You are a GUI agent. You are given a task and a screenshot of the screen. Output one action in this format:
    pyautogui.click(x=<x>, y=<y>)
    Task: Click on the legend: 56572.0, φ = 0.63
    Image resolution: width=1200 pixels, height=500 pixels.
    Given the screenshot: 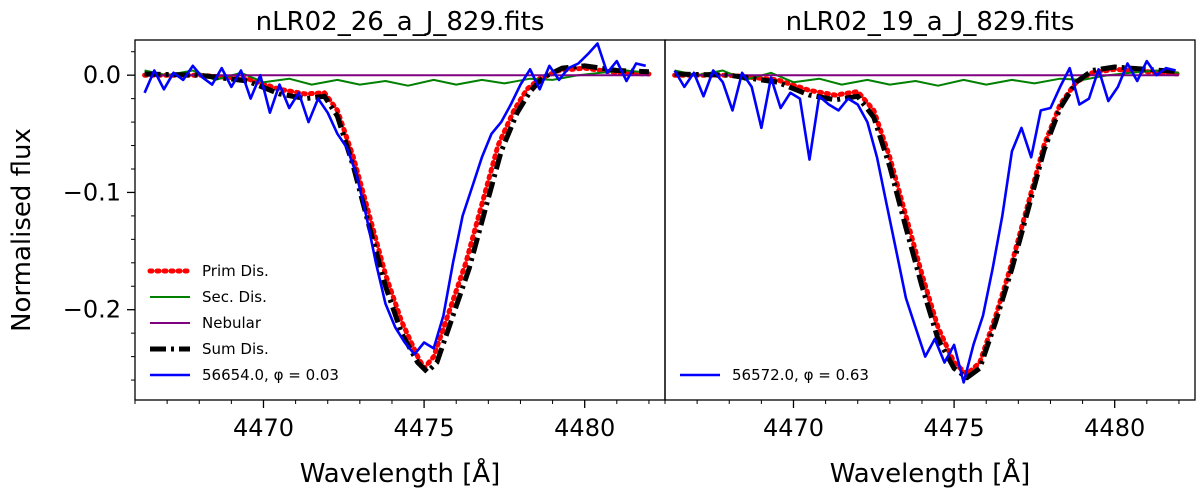 What is the action you would take?
    pyautogui.click(x=774, y=375)
    